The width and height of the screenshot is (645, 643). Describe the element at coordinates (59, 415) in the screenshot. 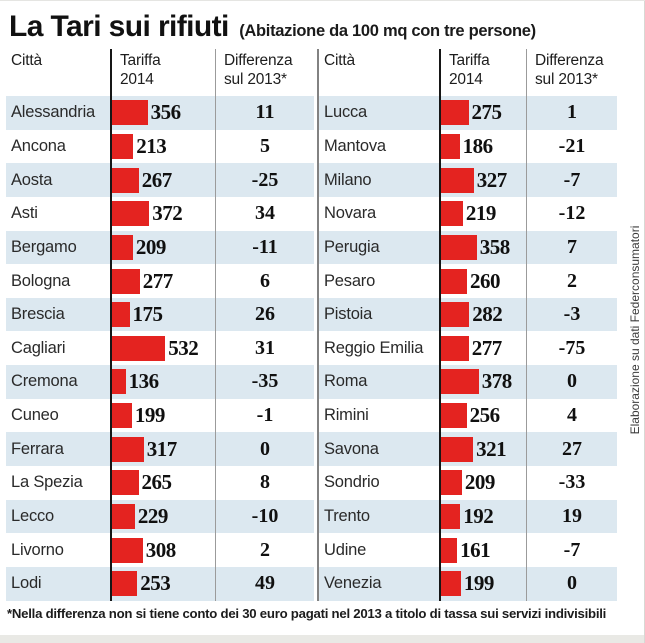

I see `city-label: Cuneo` at that location.